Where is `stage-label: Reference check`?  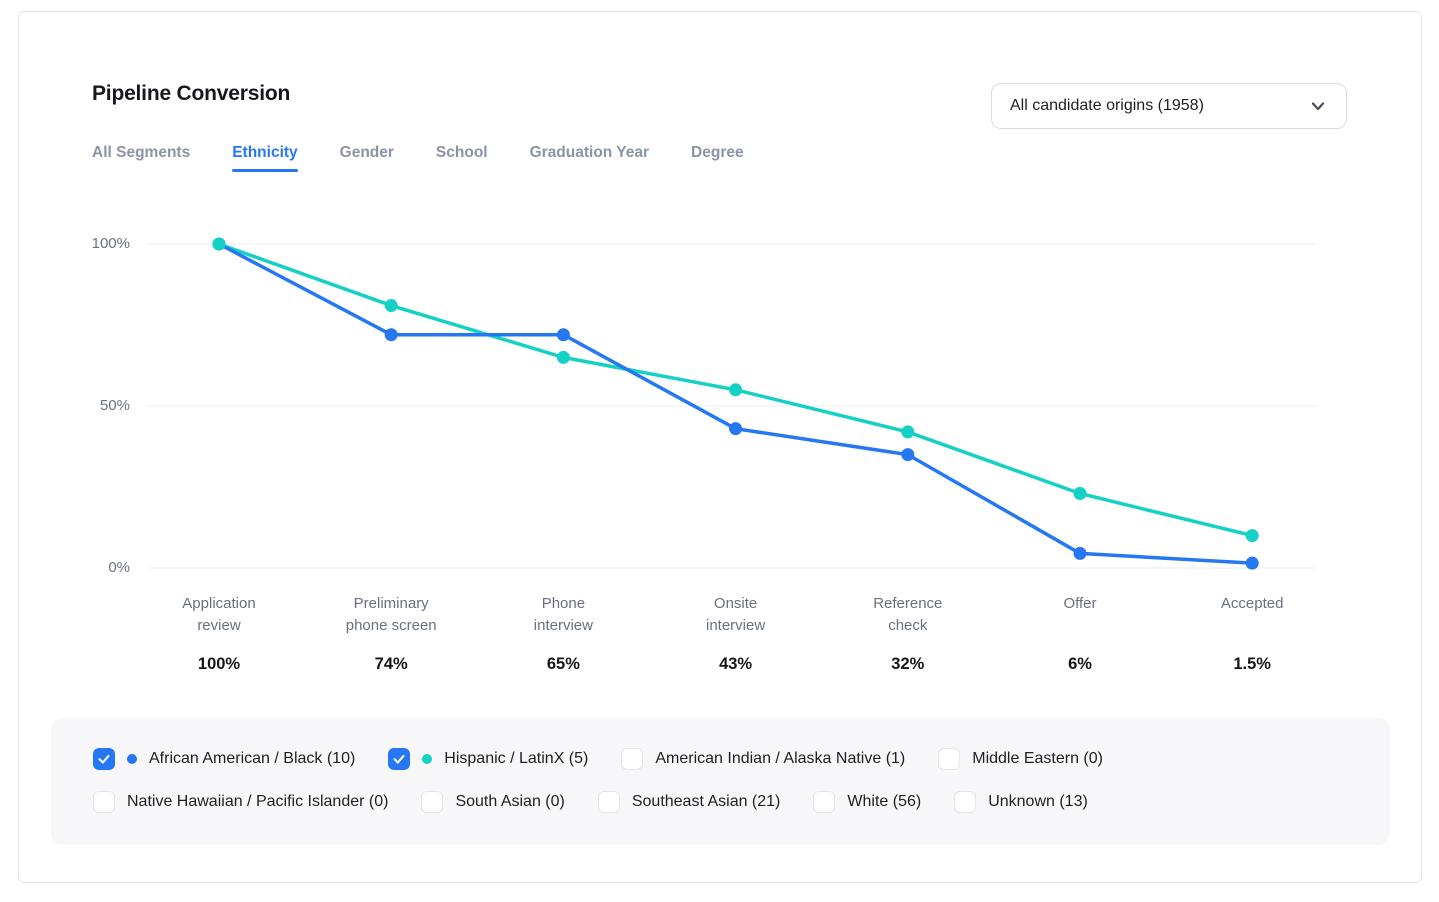 stage-label: Reference check is located at coordinates (908, 614).